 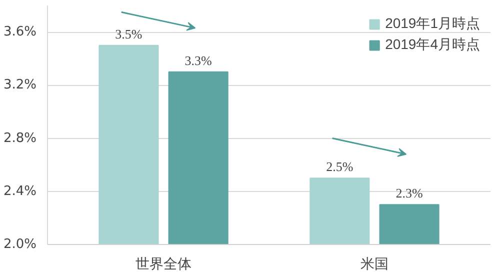 What do you see at coordinates (432, 24) in the screenshot?
I see `legend-label: 2019年1月時点` at bounding box center [432, 24].